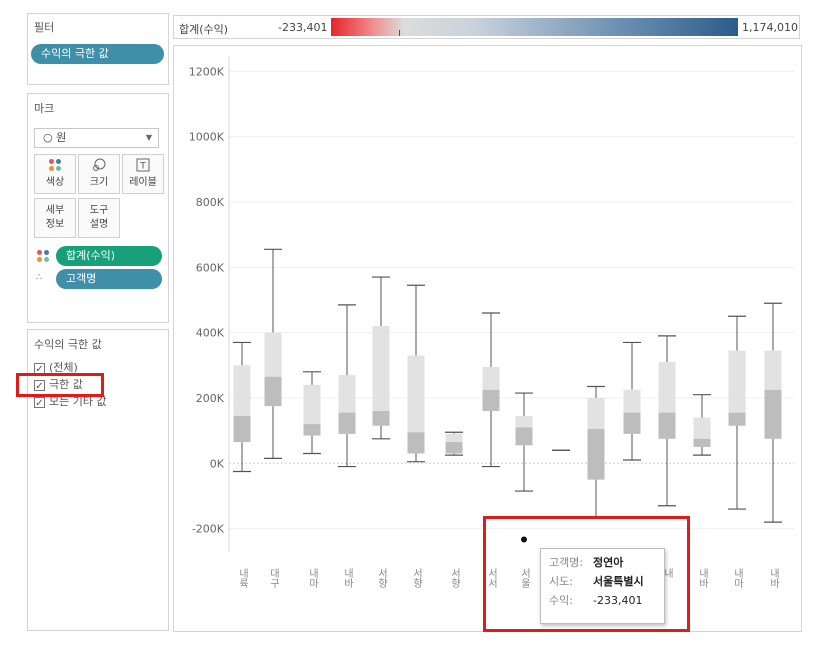 Image resolution: width=814 pixels, height=647 pixels. I want to click on label-button: T 레이블, so click(143, 174).